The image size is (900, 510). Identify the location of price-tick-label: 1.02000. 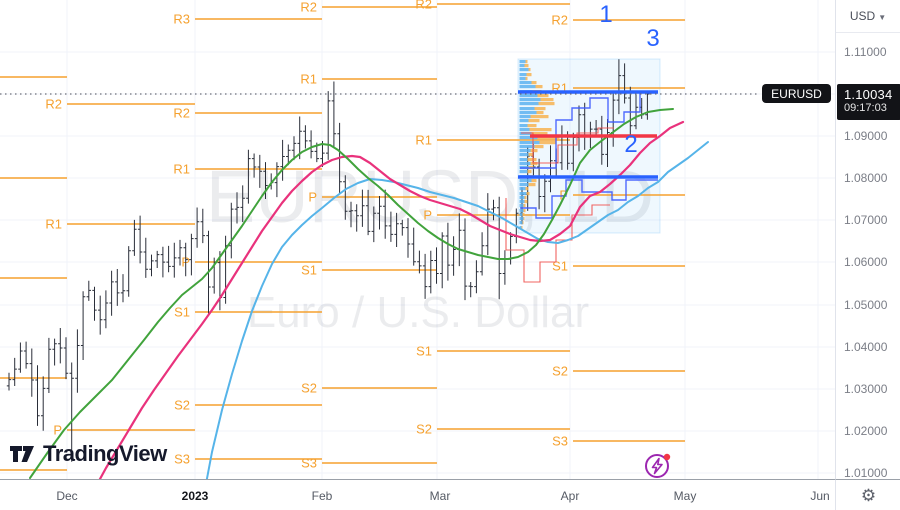
(866, 431).